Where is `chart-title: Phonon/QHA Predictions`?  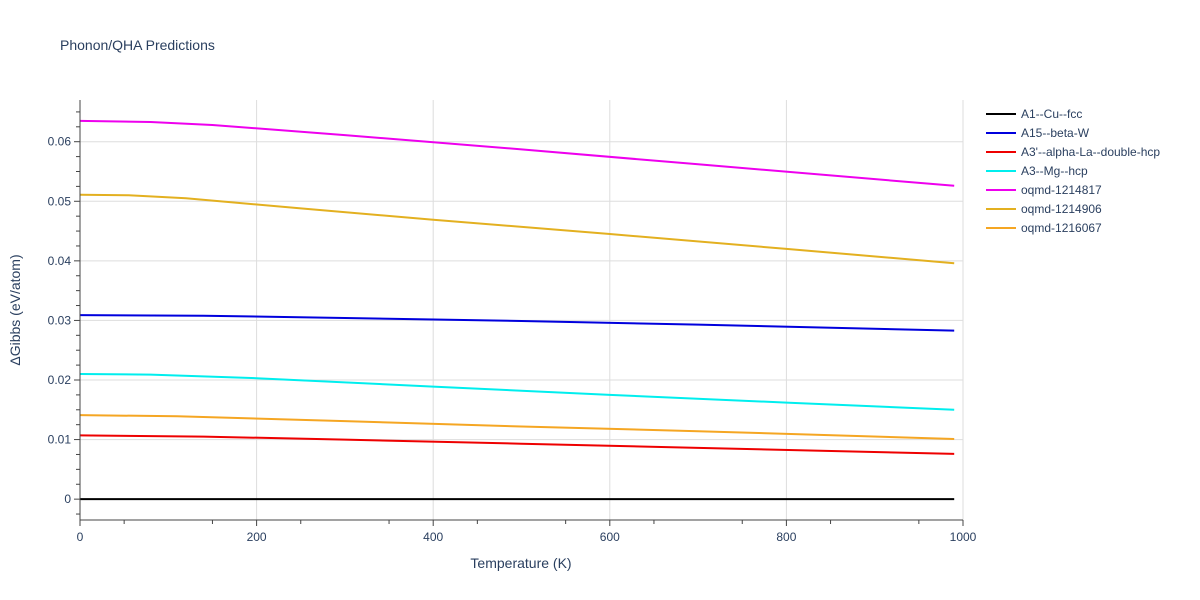 chart-title: Phonon/QHA Predictions is located at coordinates (137, 45).